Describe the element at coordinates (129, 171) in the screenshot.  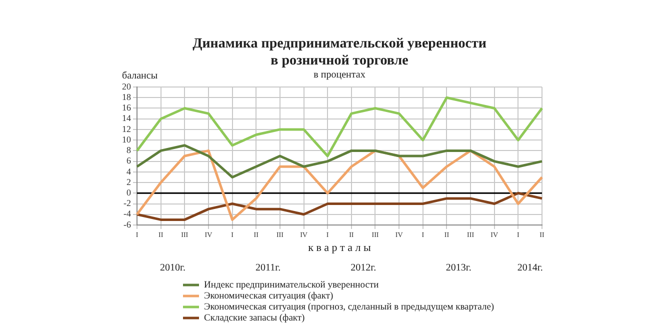
I see `y-tick-label: 4` at that location.